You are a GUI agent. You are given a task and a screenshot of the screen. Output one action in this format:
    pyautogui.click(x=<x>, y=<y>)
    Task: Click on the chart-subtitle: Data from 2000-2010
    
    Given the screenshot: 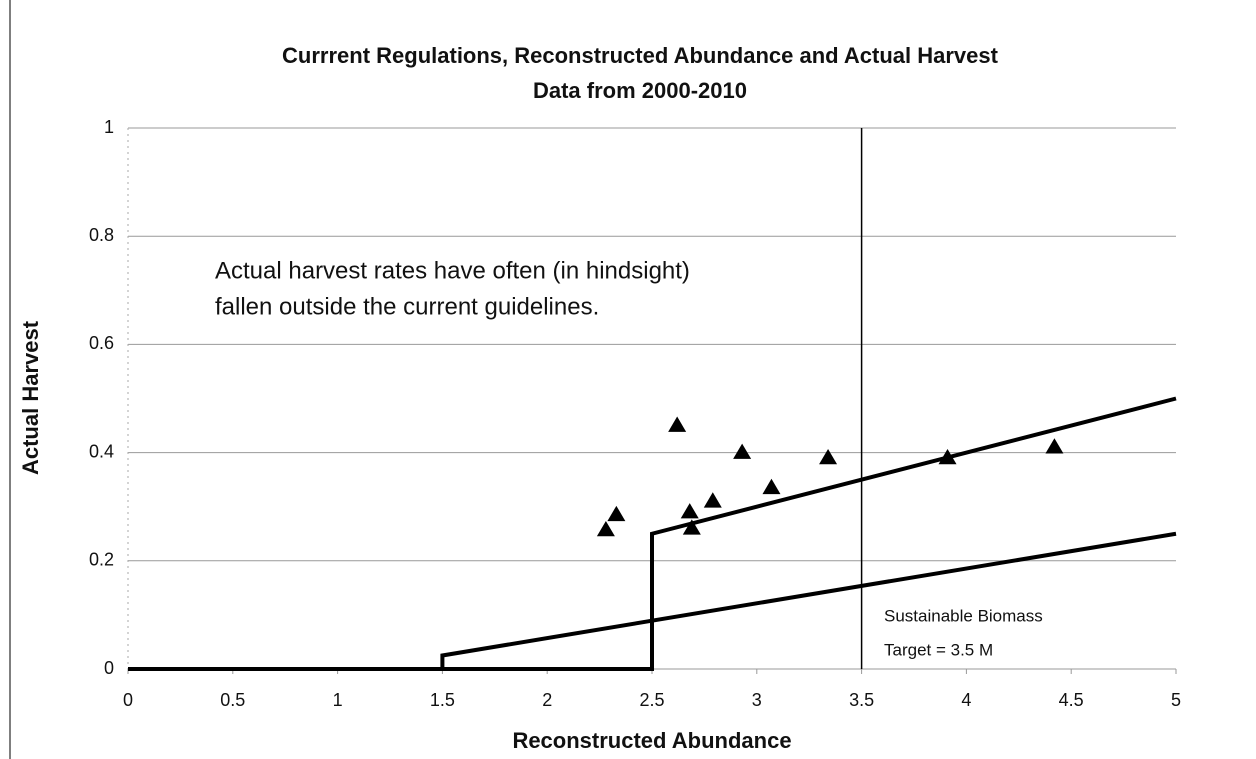 What is the action you would take?
    pyautogui.click(x=640, y=90)
    